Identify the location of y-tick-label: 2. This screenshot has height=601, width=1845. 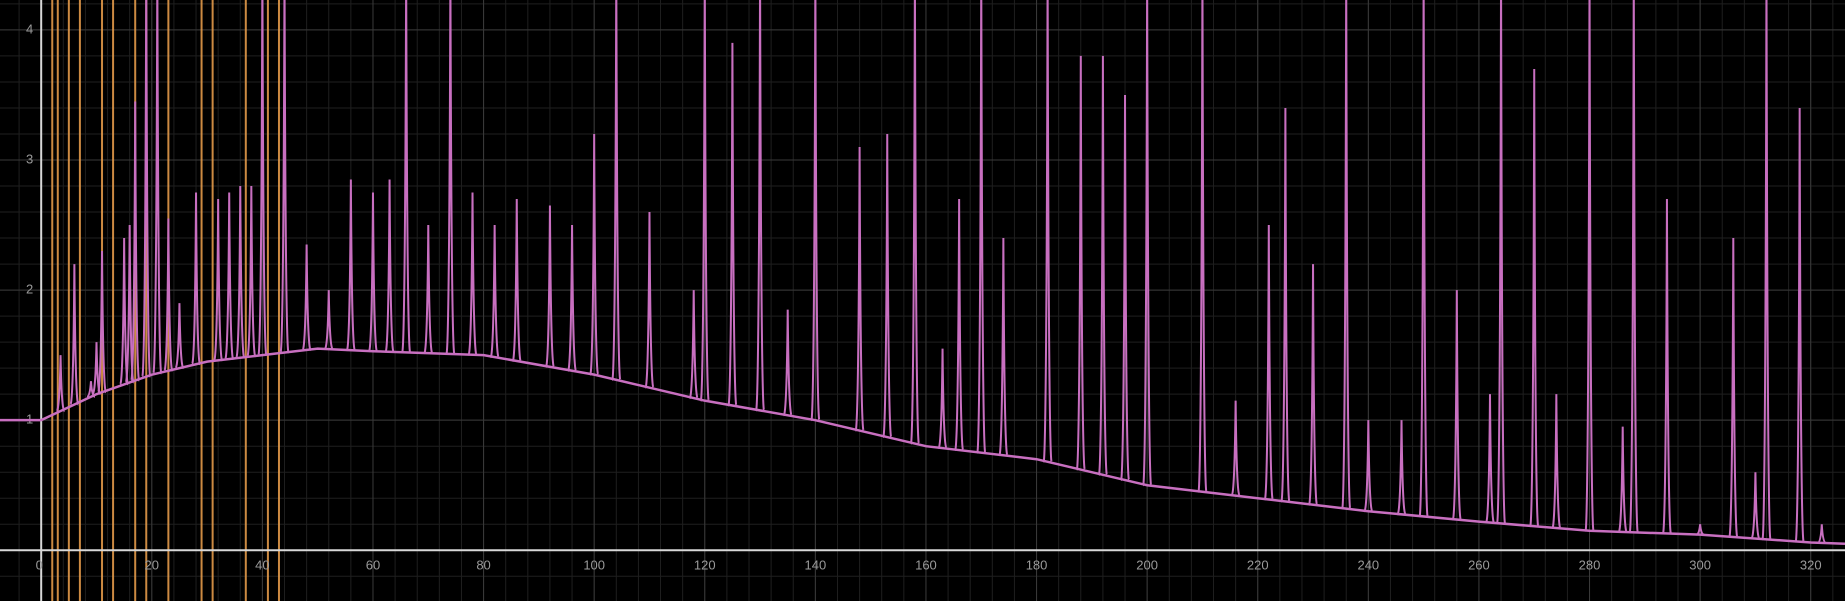
(29, 289).